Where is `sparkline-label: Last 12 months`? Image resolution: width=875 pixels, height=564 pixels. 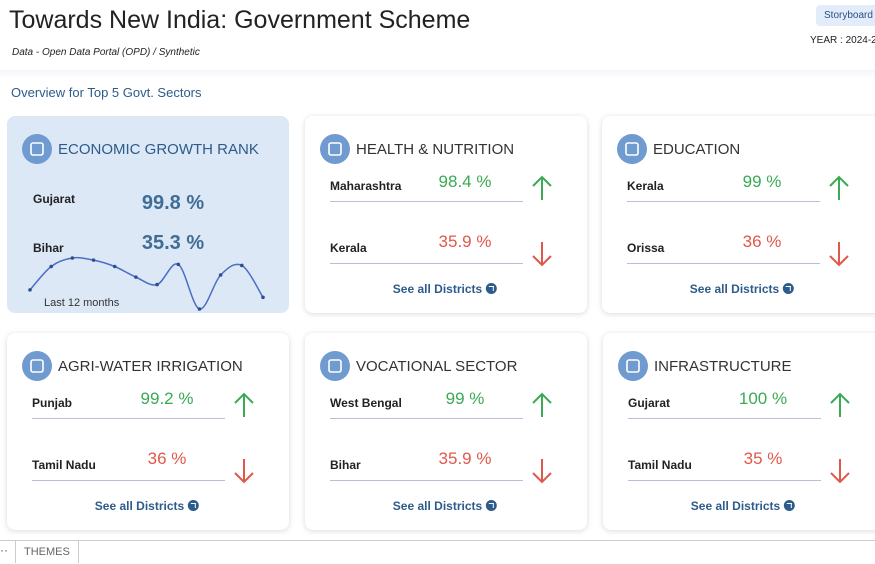
sparkline-label: Last 12 months is located at coordinates (82, 303).